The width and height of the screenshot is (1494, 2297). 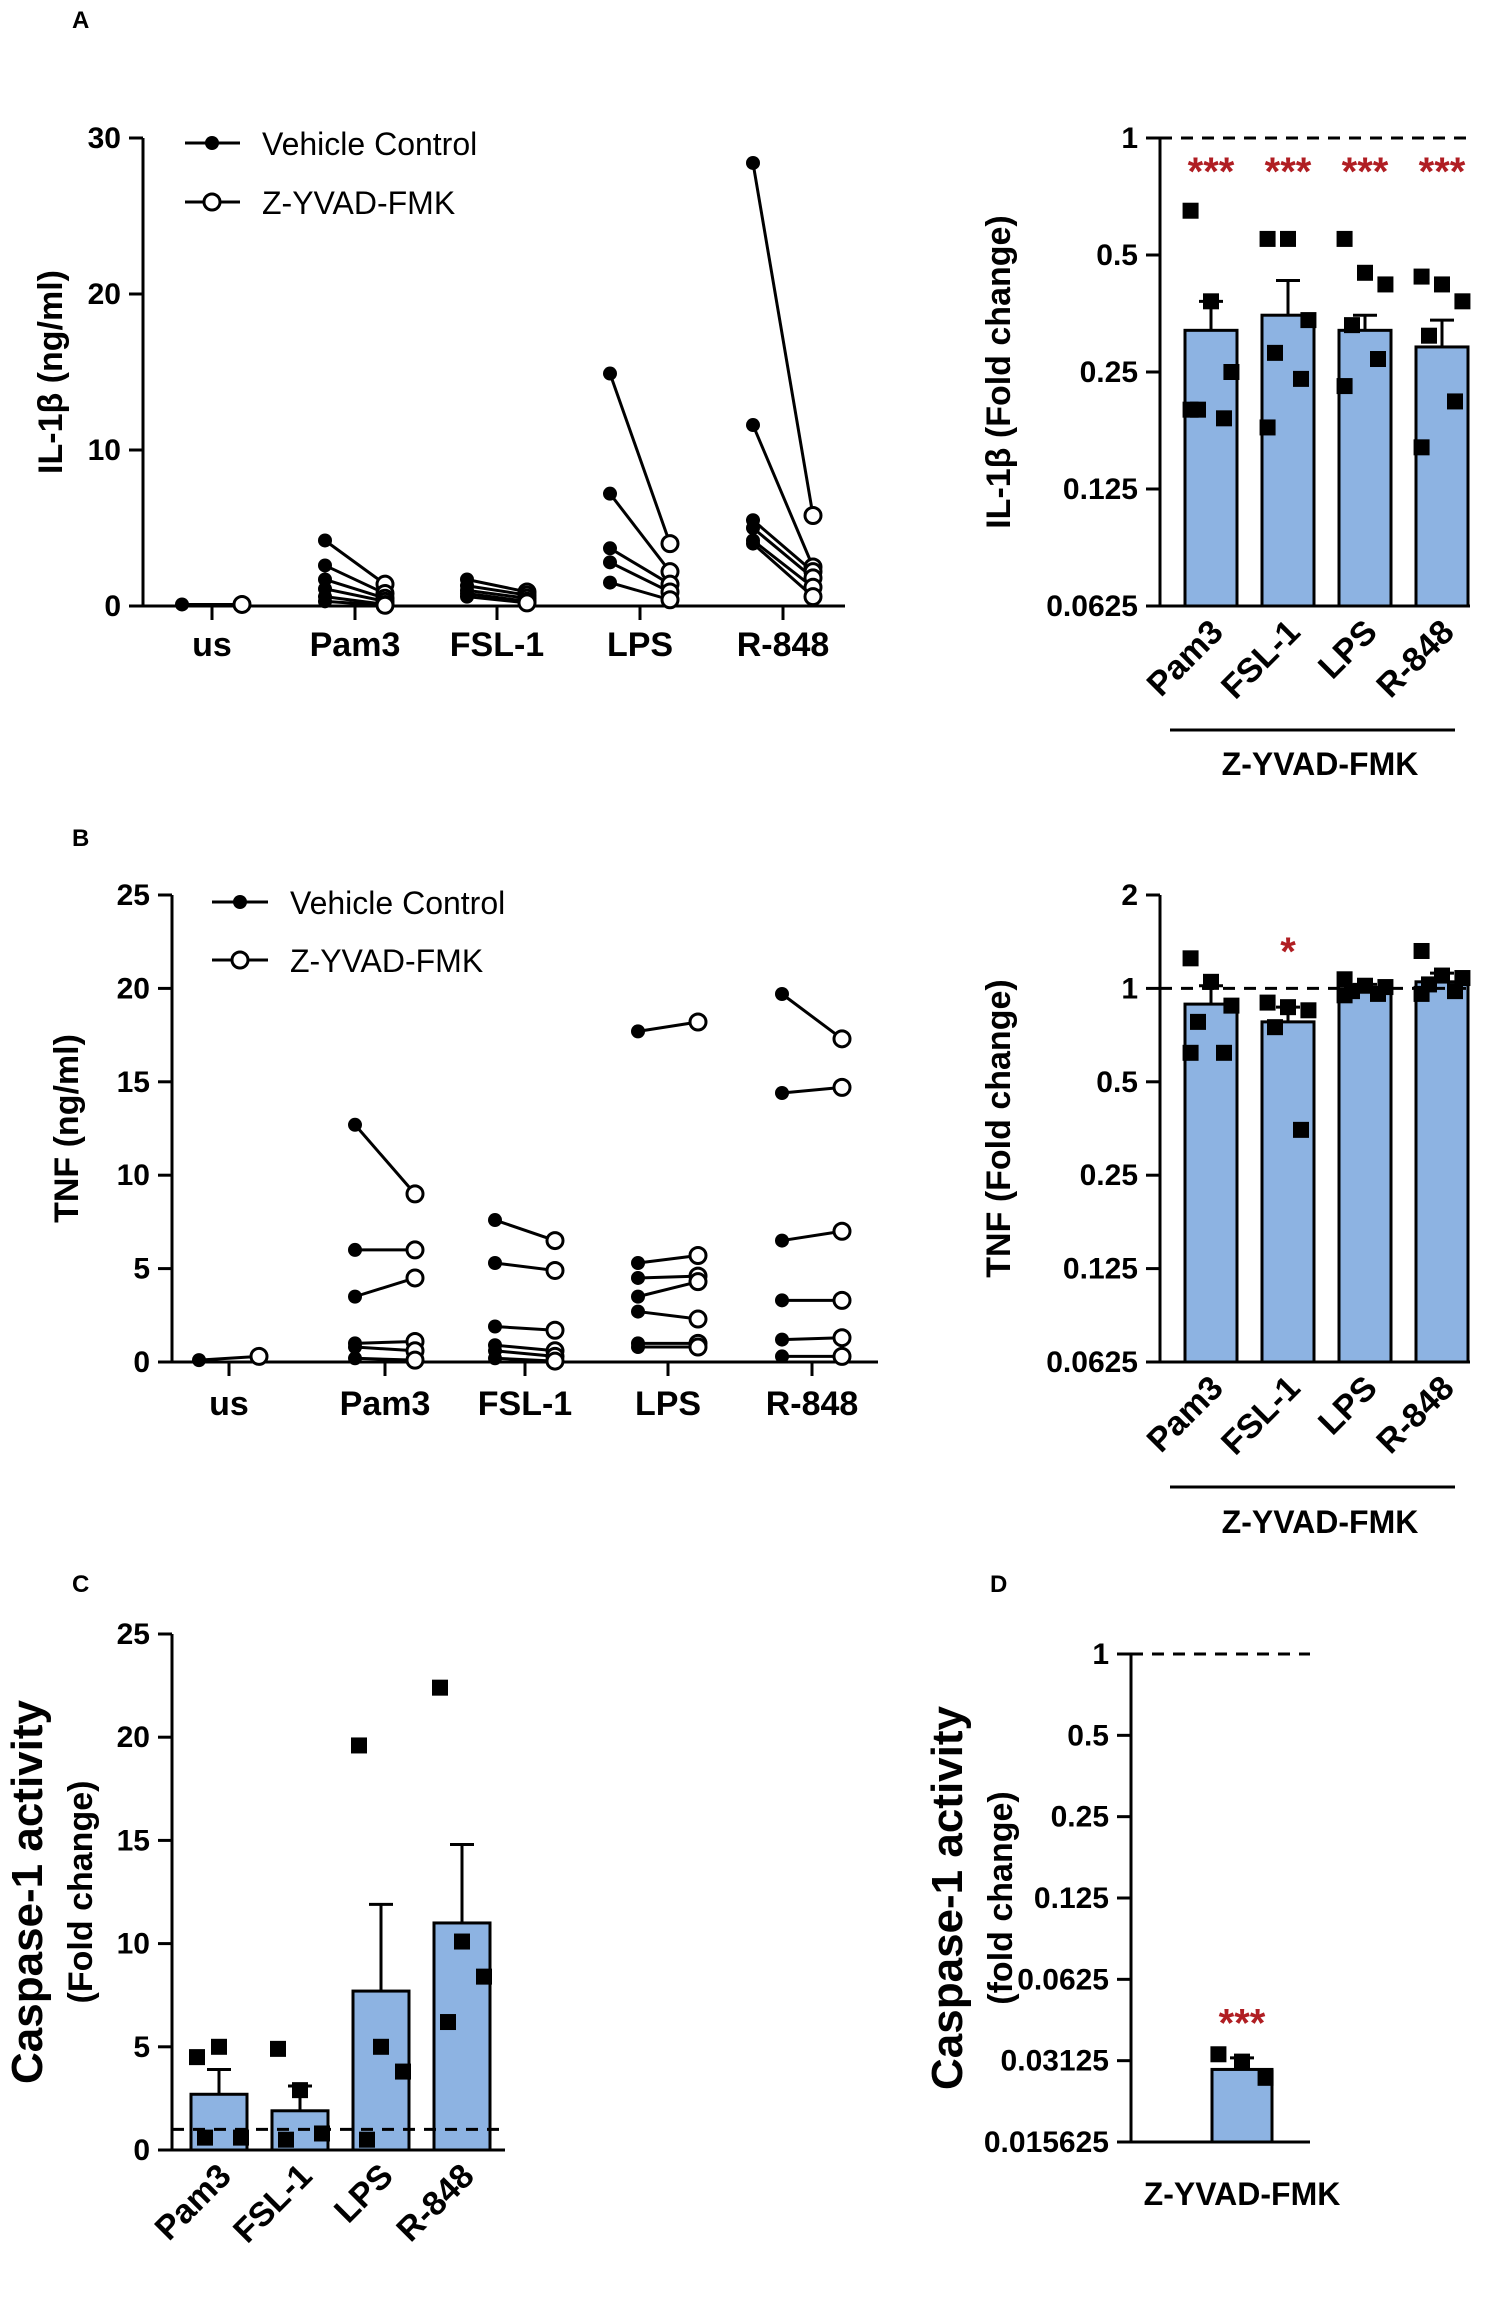 What do you see at coordinates (67, 1128) in the screenshot?
I see `B-left-y-axis-title: TNF (ng/ml)` at bounding box center [67, 1128].